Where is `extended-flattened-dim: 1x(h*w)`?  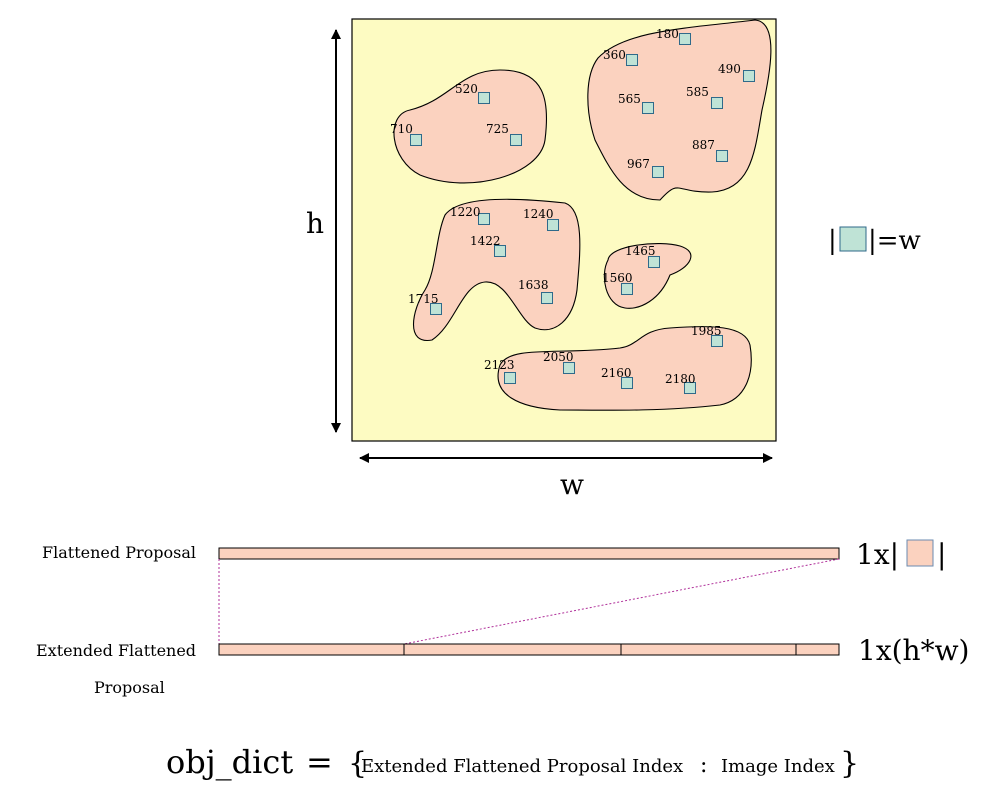
extended-flattened-dim: 1x(h*w) is located at coordinates (913, 650).